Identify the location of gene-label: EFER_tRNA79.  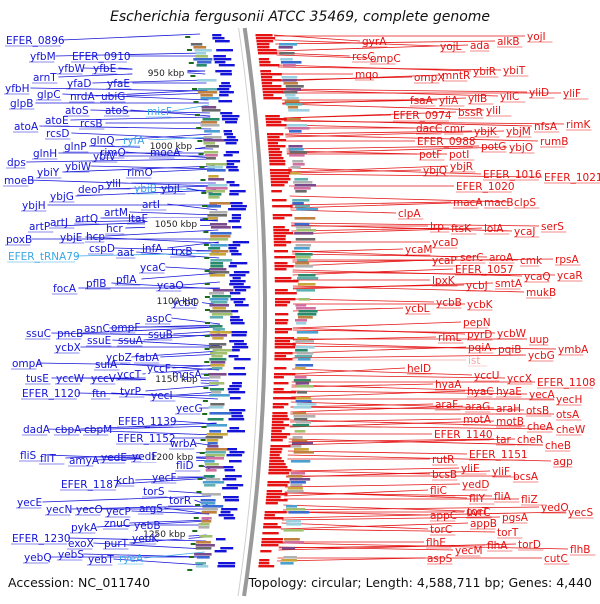
(44, 257).